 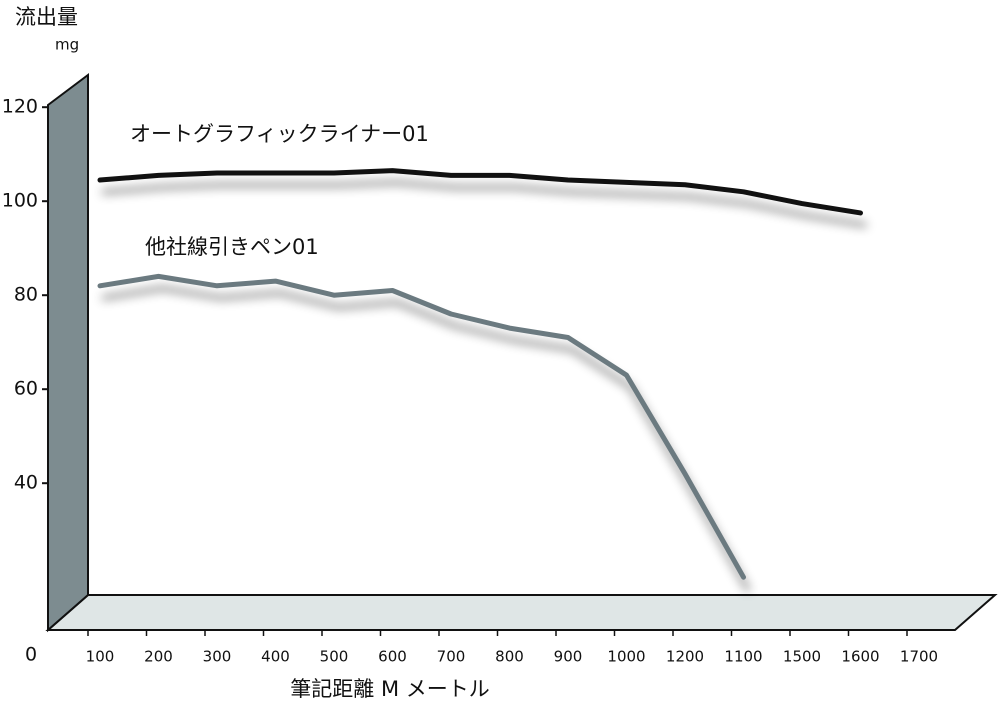 What do you see at coordinates (217, 657) in the screenshot?
I see `x-tick-label: 300` at bounding box center [217, 657].